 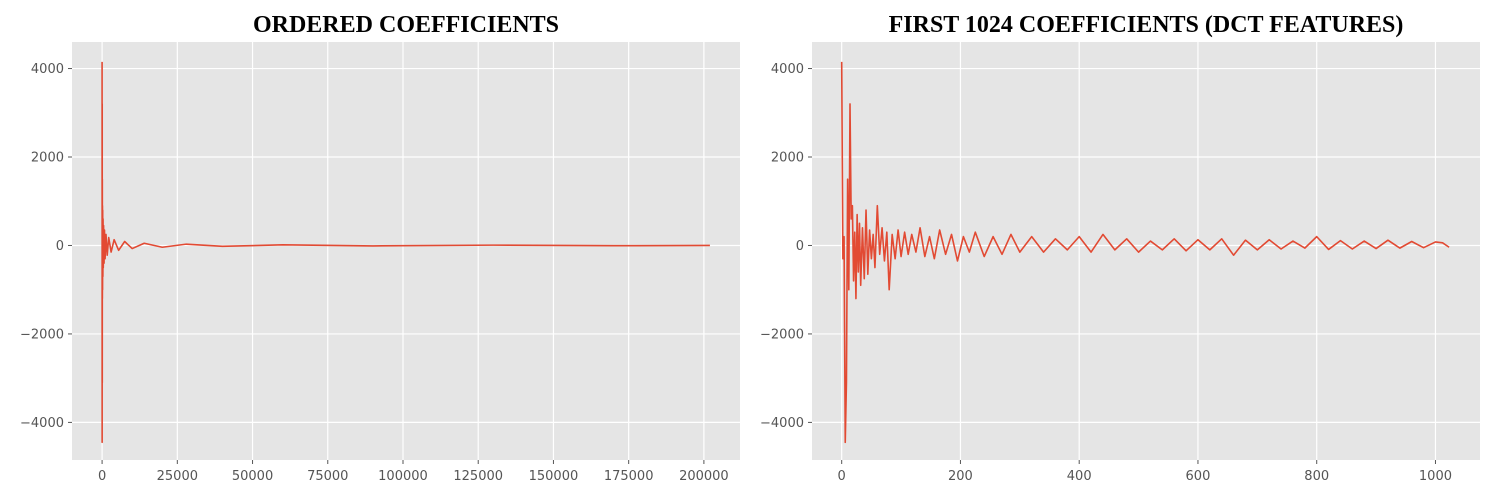 What do you see at coordinates (177, 476) in the screenshot?
I see `x-tick-label: 25000` at bounding box center [177, 476].